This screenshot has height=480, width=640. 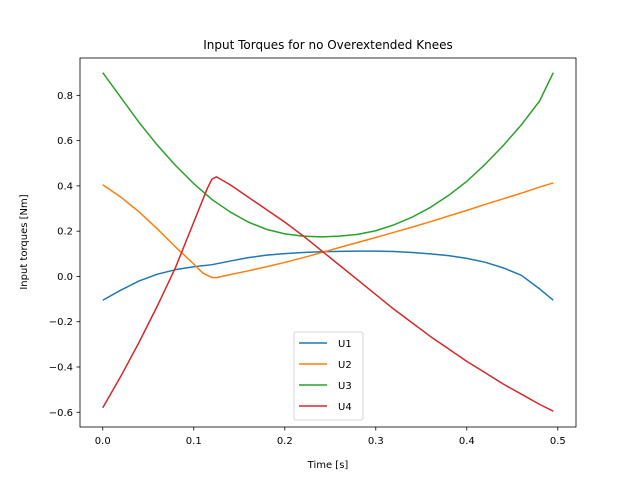 What do you see at coordinates (330, 437) in the screenshot?
I see `x-axis: 0.0 0.1 0.2 0.3 0.4 0.5` at bounding box center [330, 437].